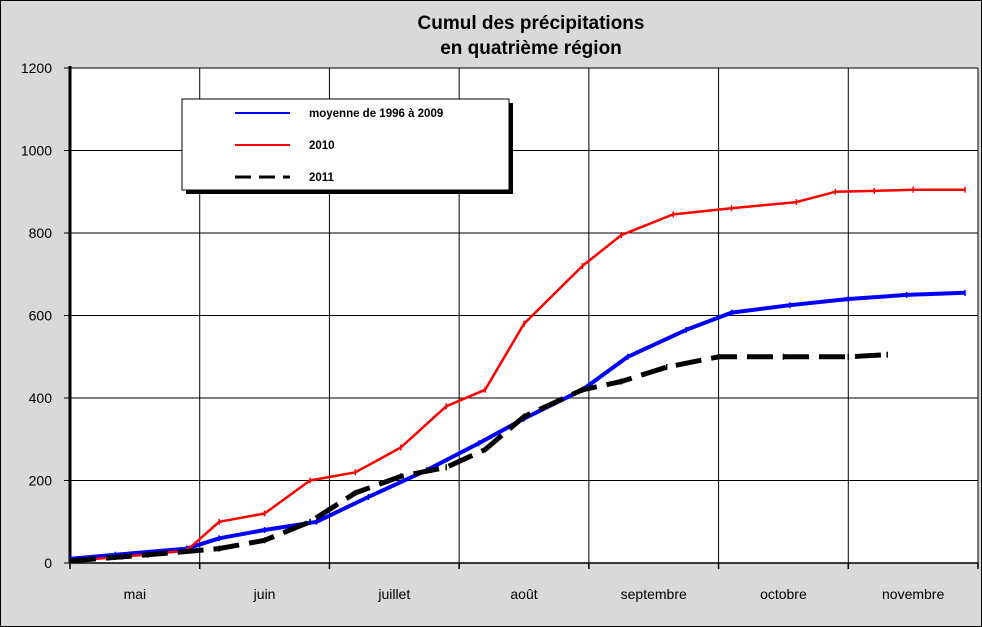 The image size is (982, 627). What do you see at coordinates (135, 594) in the screenshot?
I see `x-tick-label: mai` at bounding box center [135, 594].